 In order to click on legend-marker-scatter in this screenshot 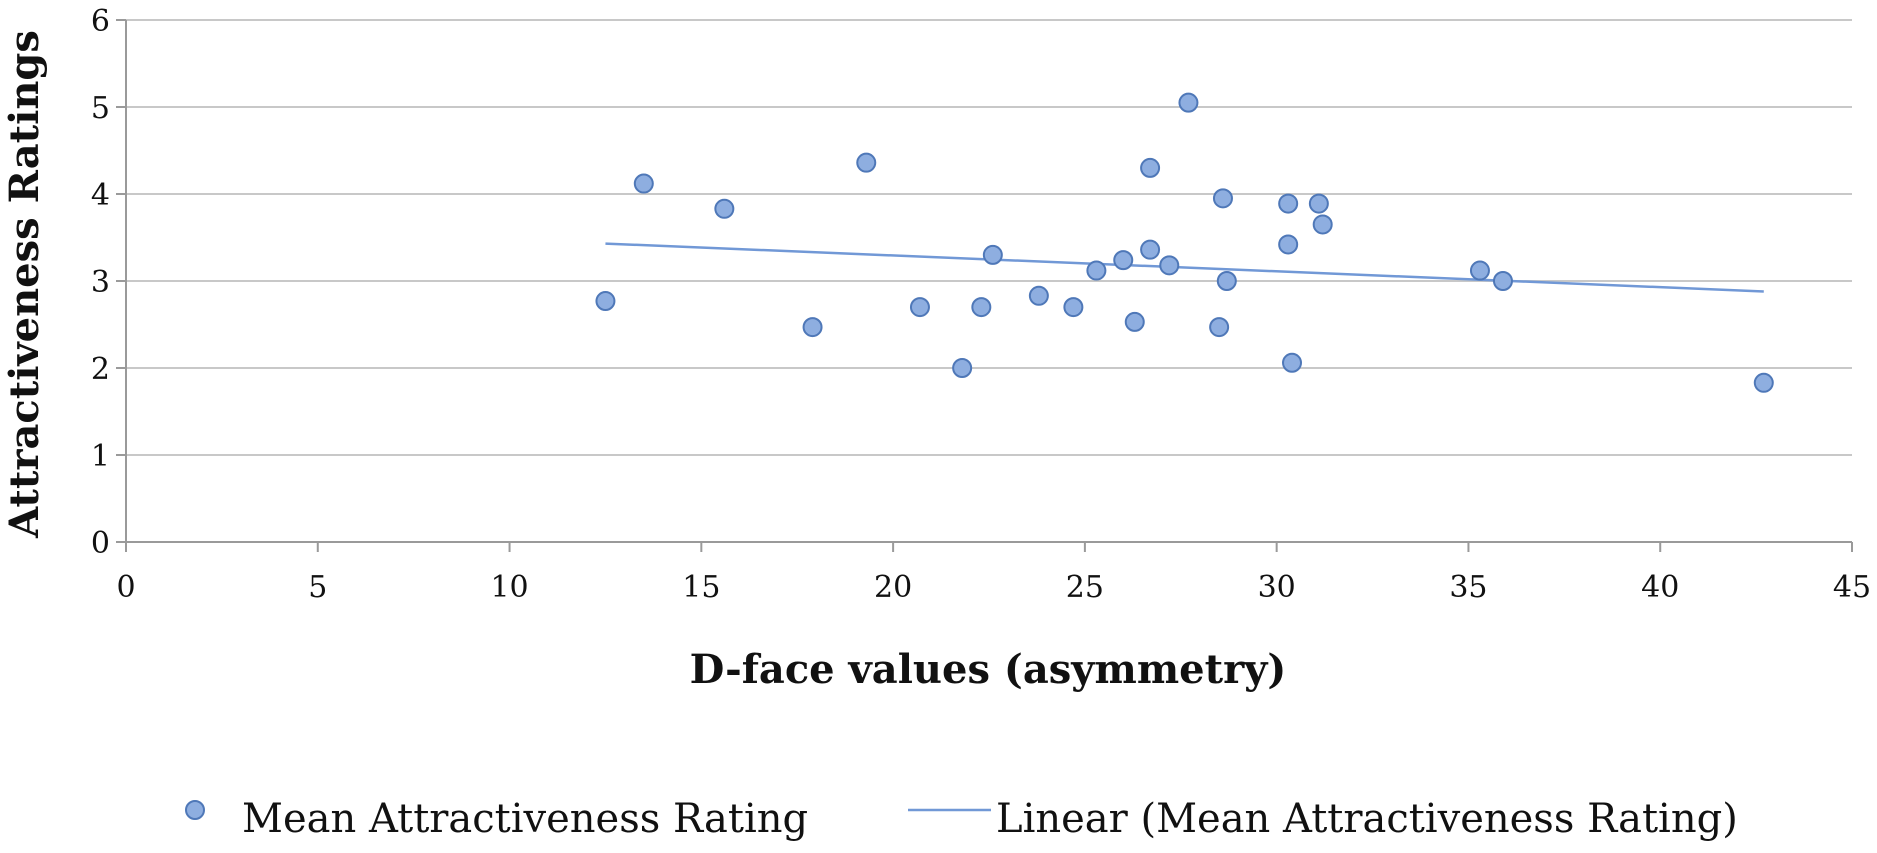, I will do `click(195, 810)`.